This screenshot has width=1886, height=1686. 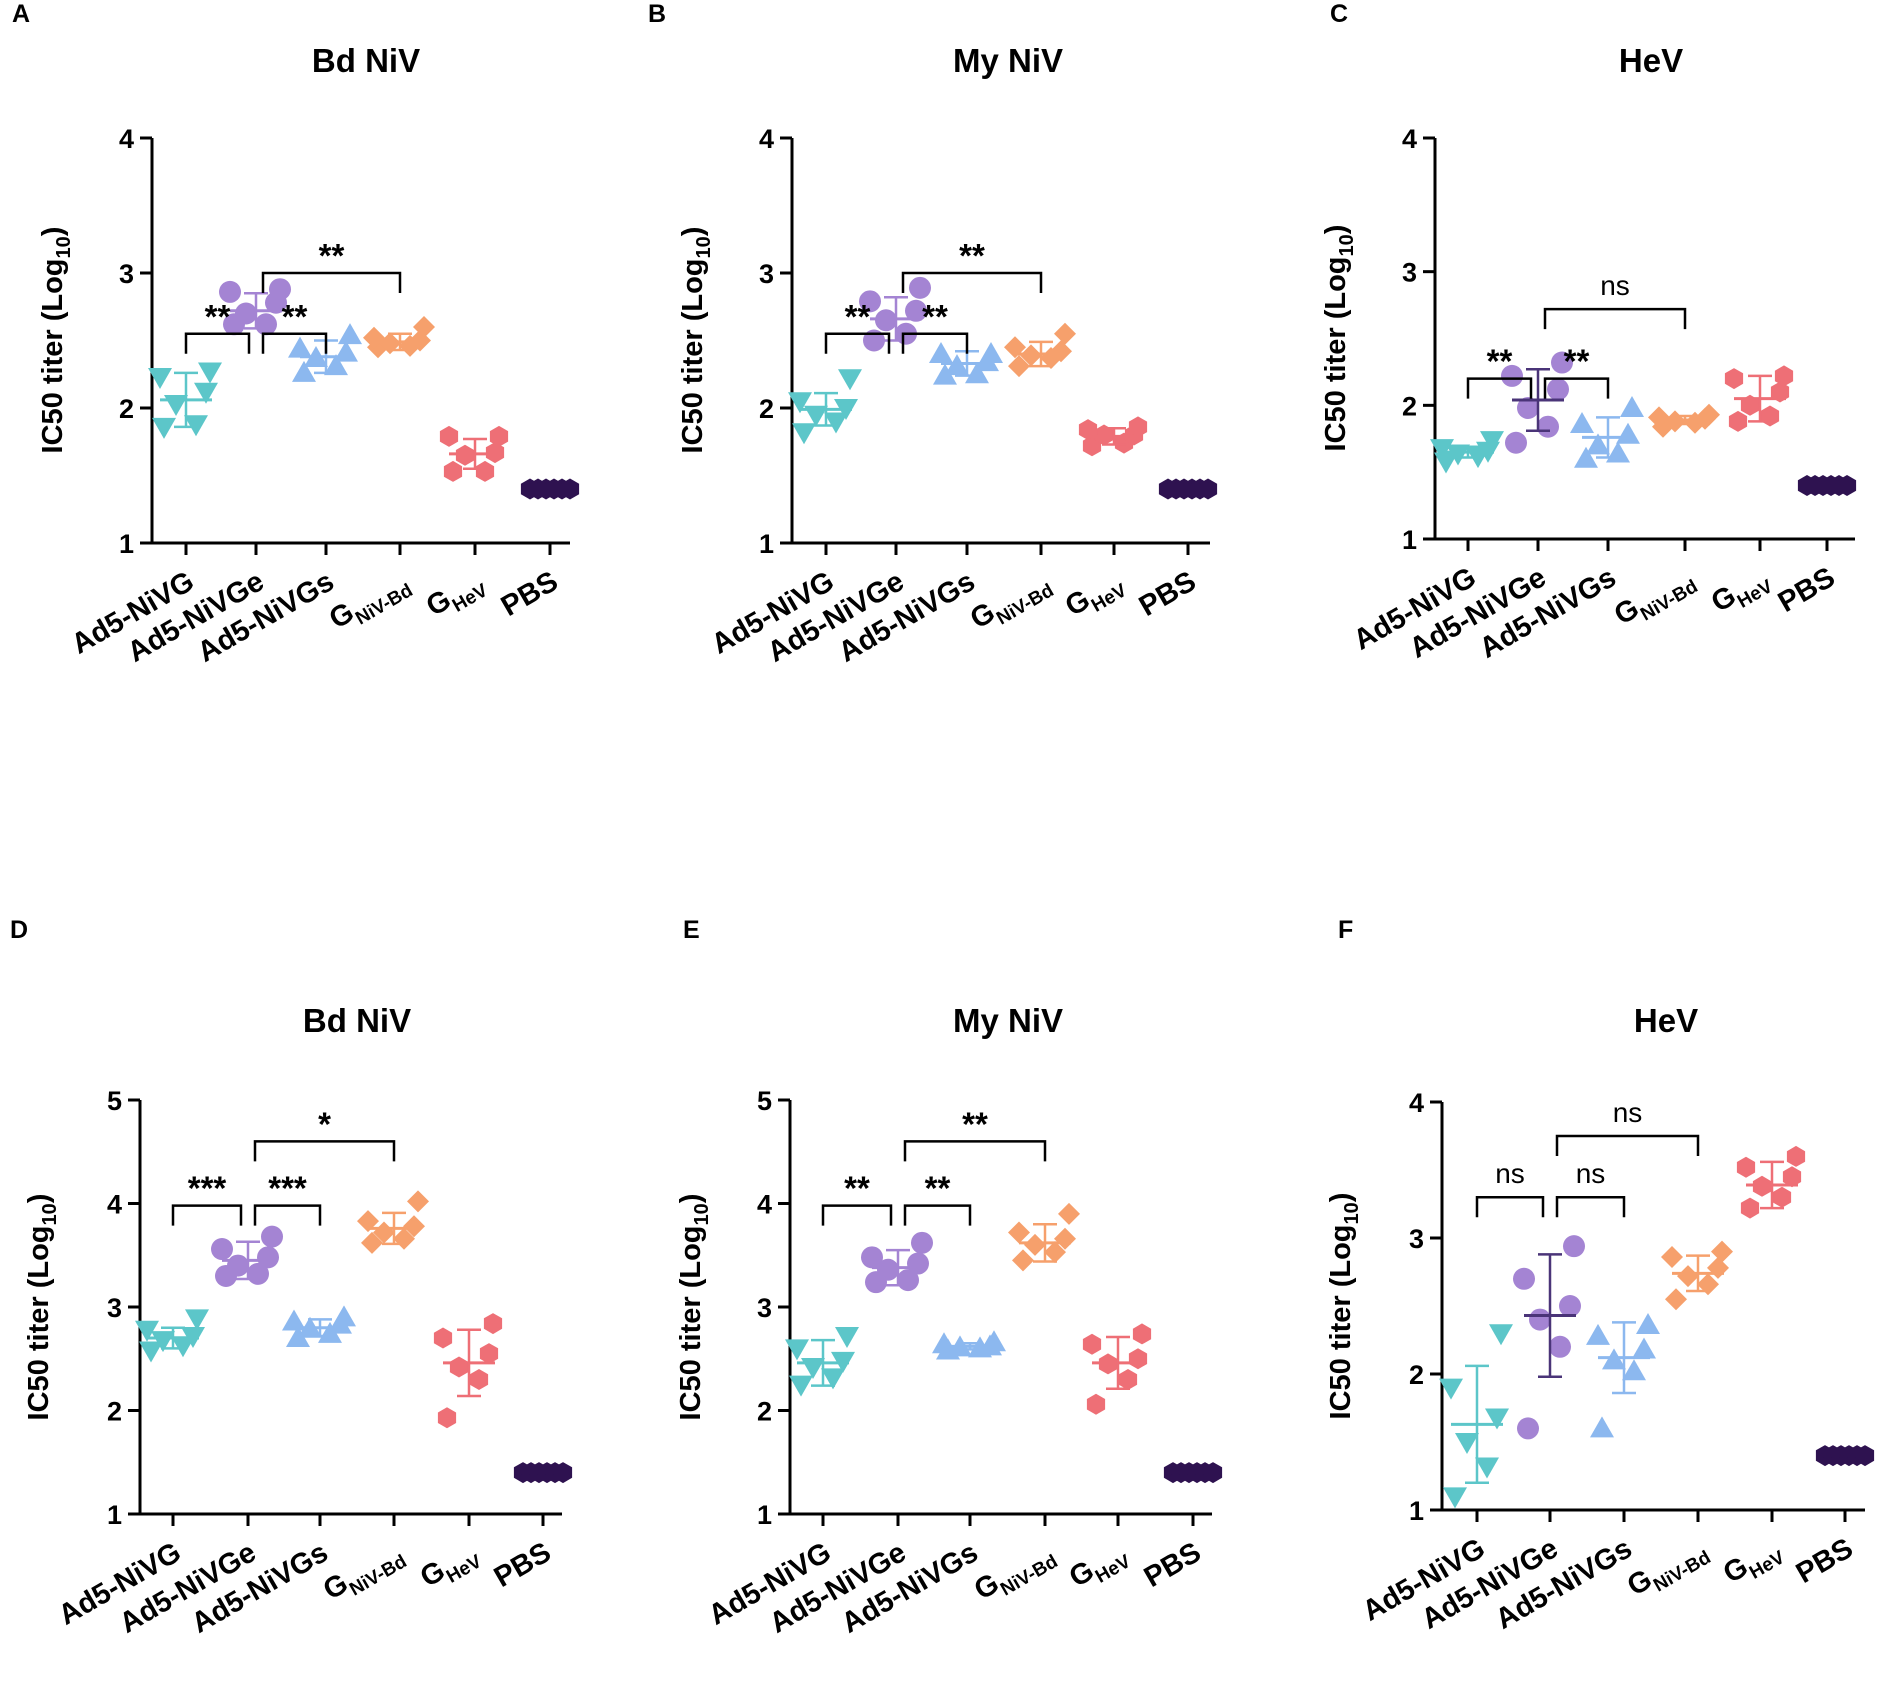 What do you see at coordinates (1339, 14) in the screenshot?
I see `panel-letter: C` at bounding box center [1339, 14].